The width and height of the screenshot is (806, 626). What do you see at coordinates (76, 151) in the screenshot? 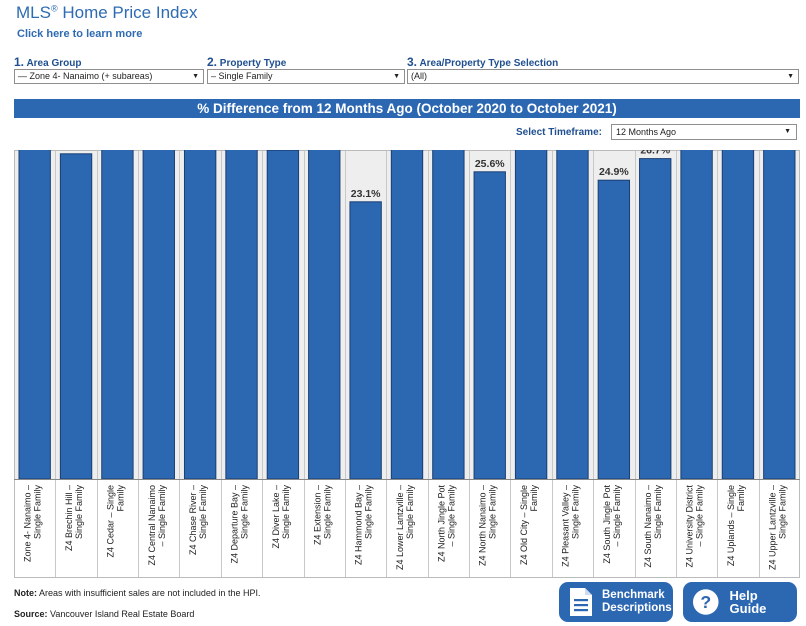
I see `data-label: 27.1%` at bounding box center [76, 151].